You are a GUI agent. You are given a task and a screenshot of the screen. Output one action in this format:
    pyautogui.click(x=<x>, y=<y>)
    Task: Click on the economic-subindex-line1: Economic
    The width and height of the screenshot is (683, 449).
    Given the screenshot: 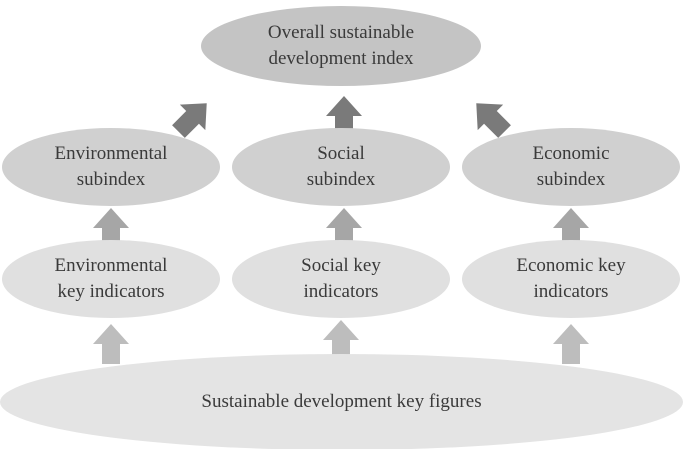 What is the action you would take?
    pyautogui.click(x=571, y=153)
    